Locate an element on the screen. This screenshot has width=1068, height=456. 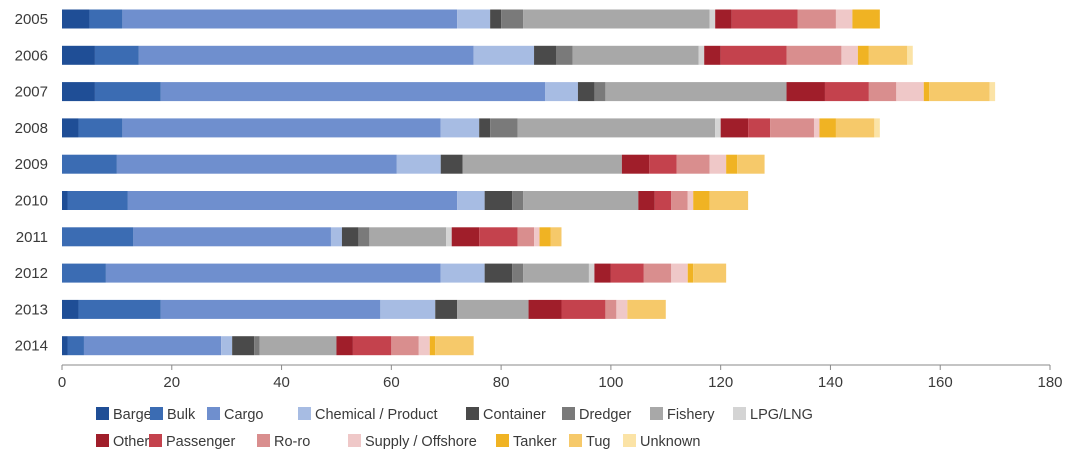
bar-segment-chemical-product-2005 is located at coordinates (474, 19).